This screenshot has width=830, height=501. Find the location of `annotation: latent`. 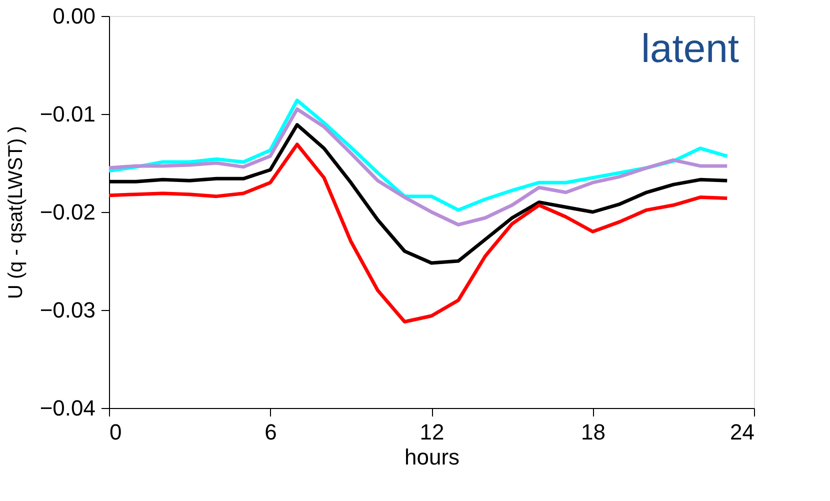

annotation: latent is located at coordinates (690, 49).